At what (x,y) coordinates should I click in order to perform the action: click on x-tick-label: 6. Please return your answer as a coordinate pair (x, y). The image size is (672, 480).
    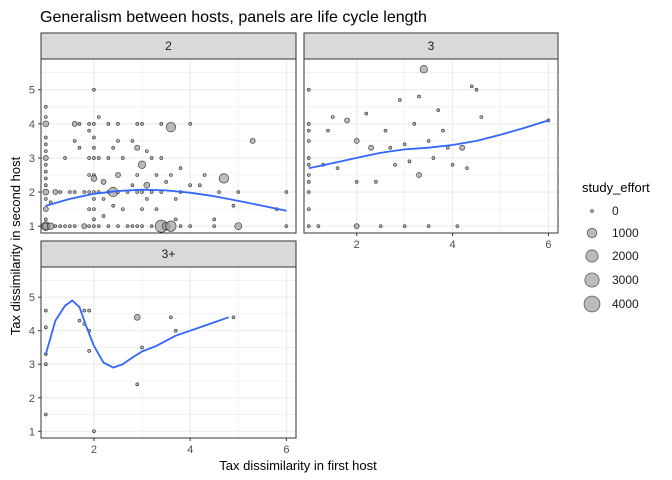
    Looking at the image, I should click on (286, 450).